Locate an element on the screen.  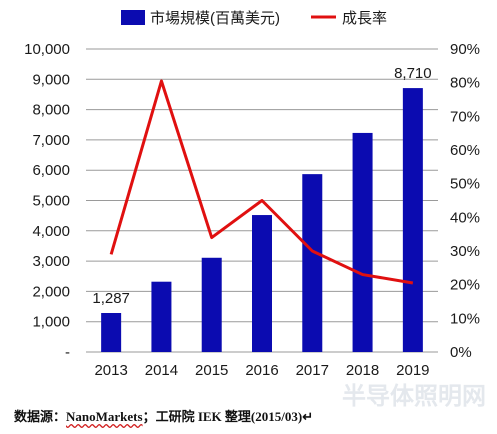
y-left-tick-label: - is located at coordinates (67, 352).